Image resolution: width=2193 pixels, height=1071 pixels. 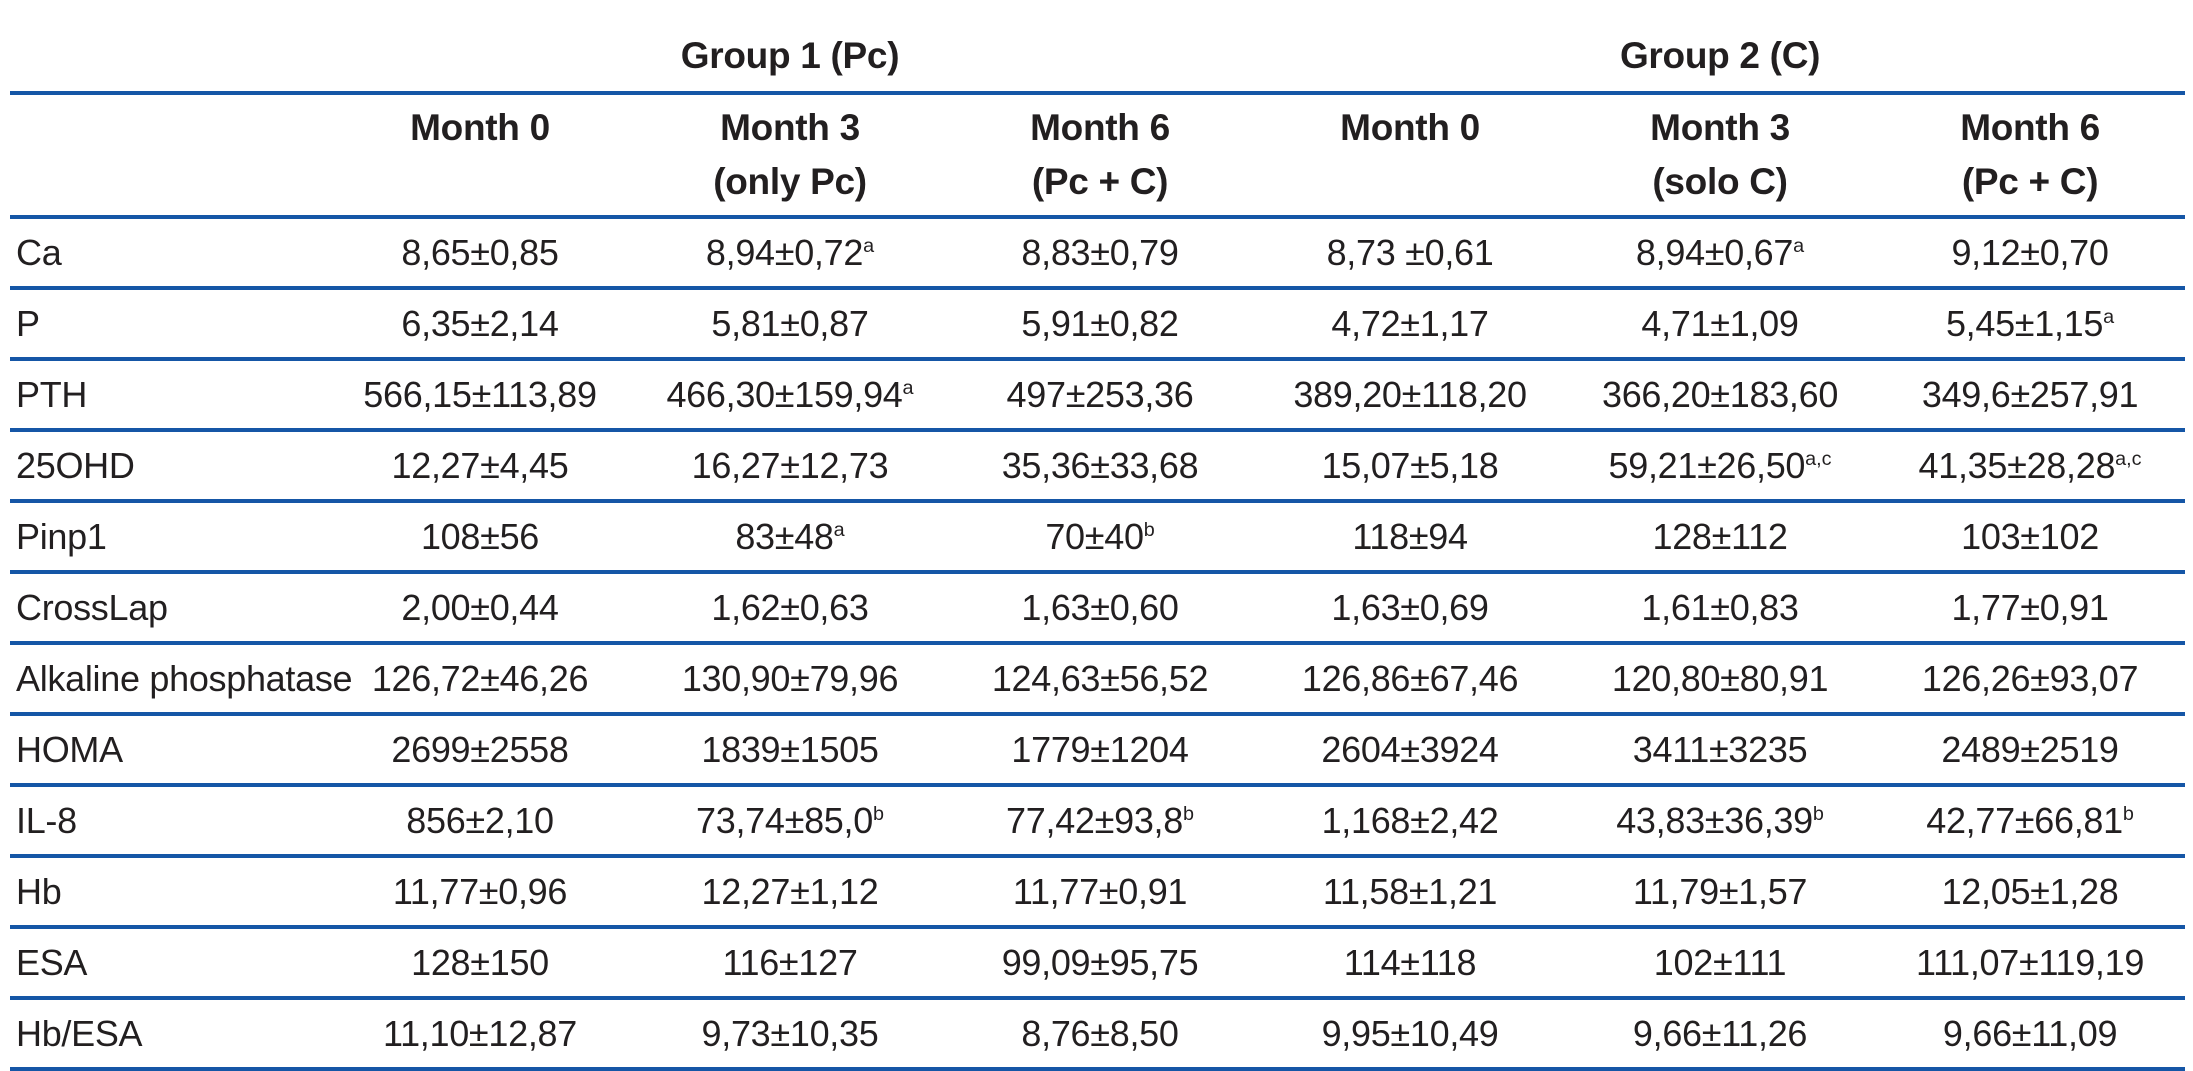 What do you see at coordinates (790, 892) in the screenshot?
I see `value-cell: 12,27±1,12` at bounding box center [790, 892].